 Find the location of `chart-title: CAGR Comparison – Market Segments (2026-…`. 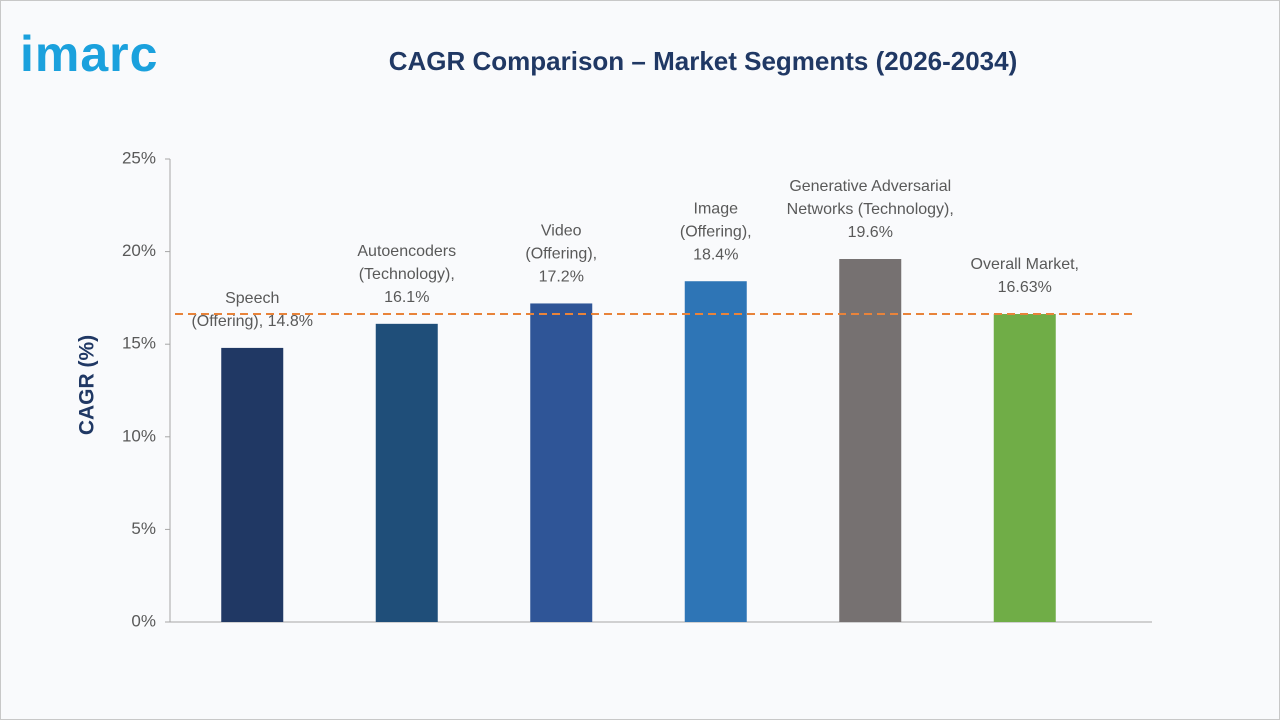

chart-title: CAGR Comparison – Market Segments (2026-… is located at coordinates (703, 61).